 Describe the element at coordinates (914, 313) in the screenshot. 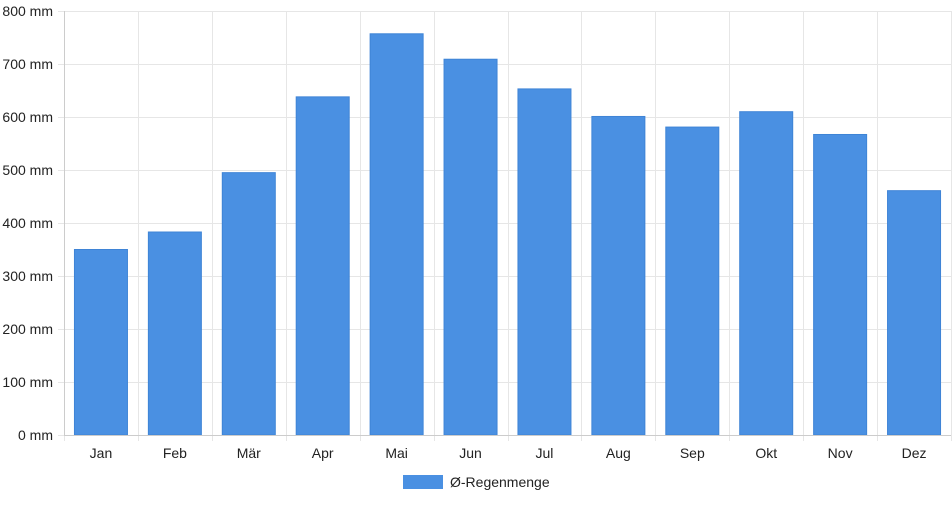

I see `bar-dez` at that location.